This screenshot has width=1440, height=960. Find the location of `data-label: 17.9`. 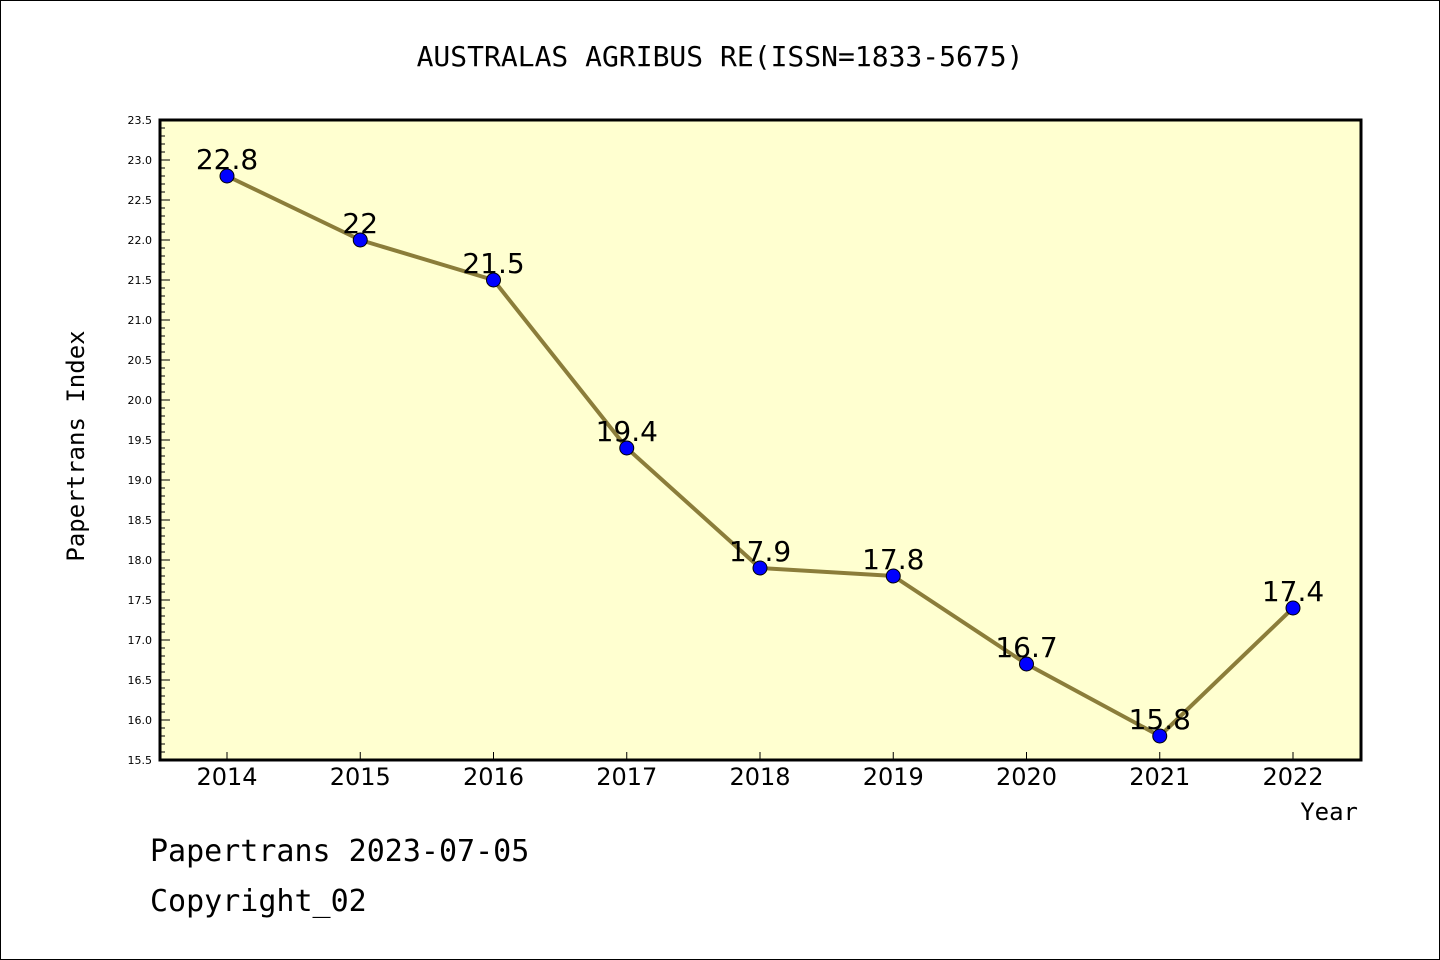

data-label: 17.9 is located at coordinates (760, 551).